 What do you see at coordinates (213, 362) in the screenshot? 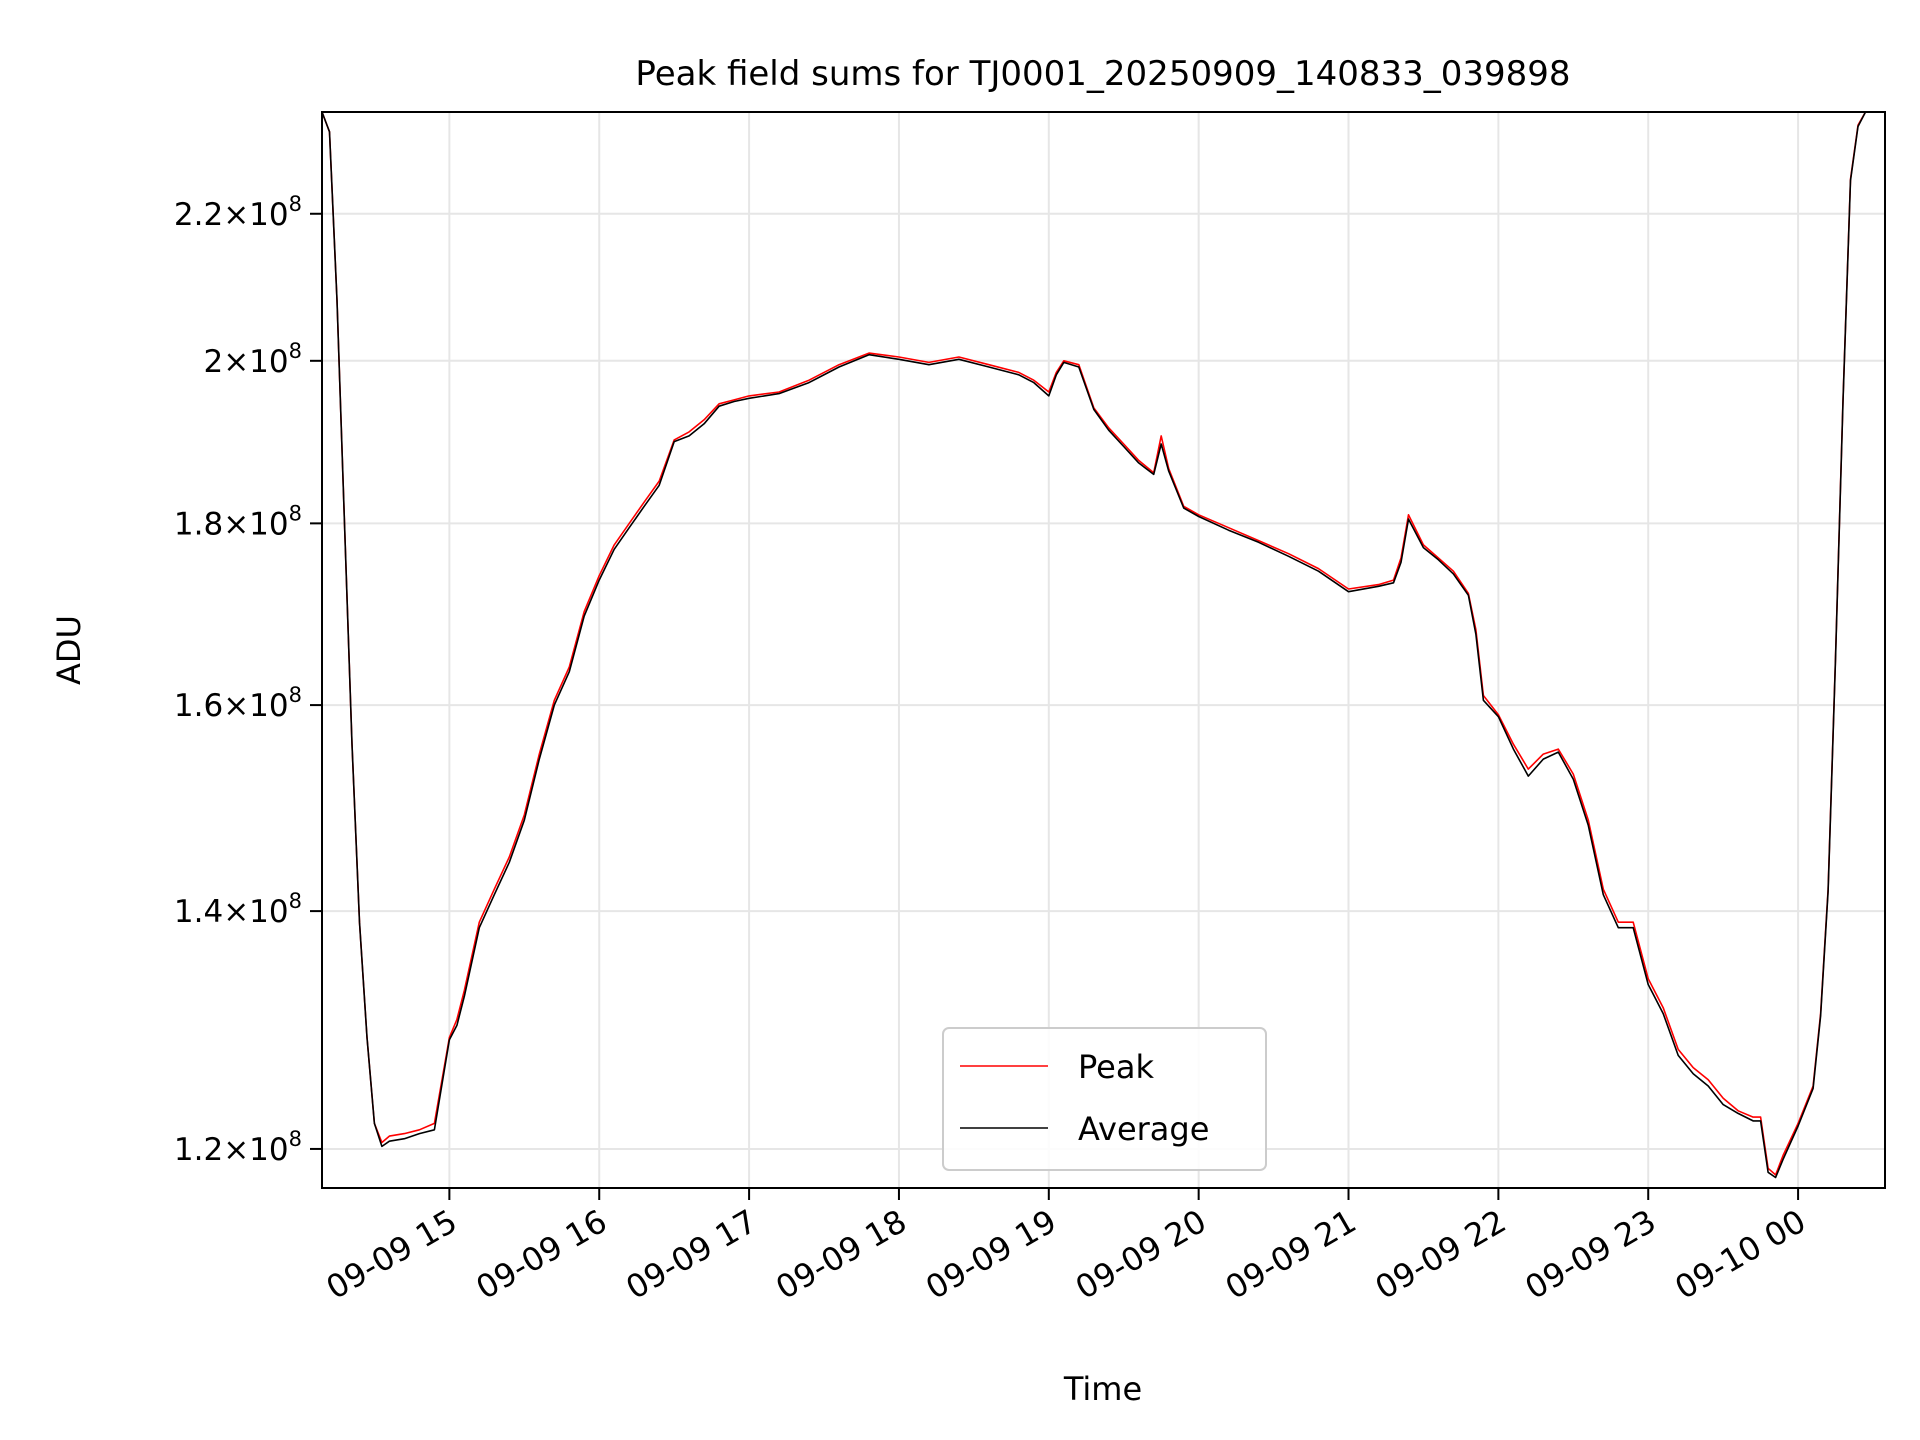
I see `y-tick-mantissa: 2` at bounding box center [213, 362].